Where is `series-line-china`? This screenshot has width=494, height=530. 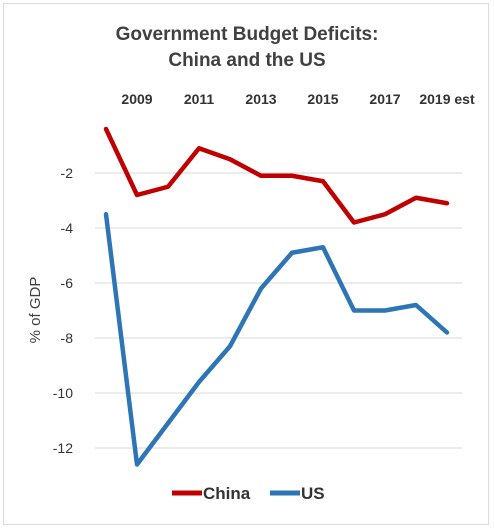 series-line-china is located at coordinates (276, 175).